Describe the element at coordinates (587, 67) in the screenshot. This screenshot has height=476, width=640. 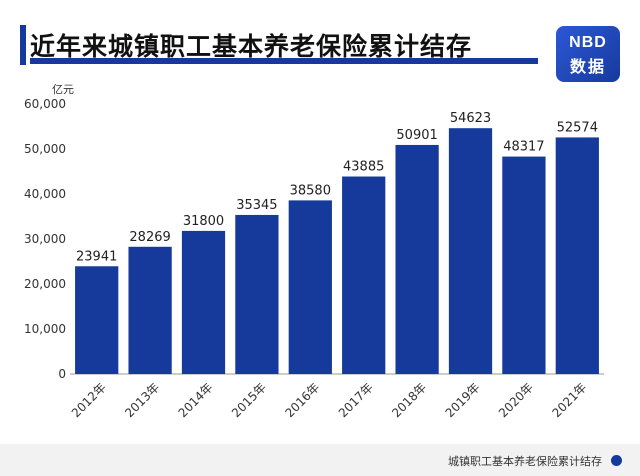
I see `logo-line2: 数据` at that location.